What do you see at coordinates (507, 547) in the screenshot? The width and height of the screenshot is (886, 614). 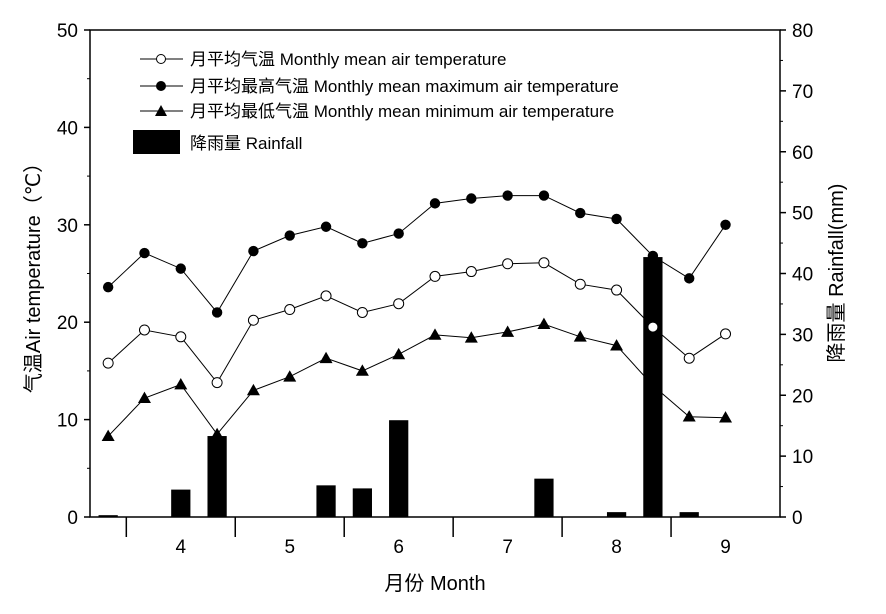 I see `month-label: 7` at bounding box center [507, 547].